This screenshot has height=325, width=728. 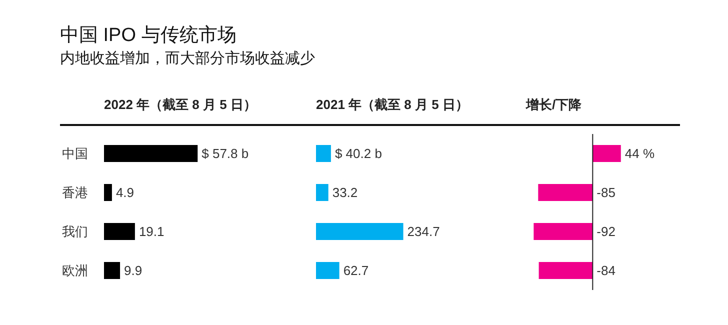 I want to click on y-tick-label: 欧洲, so click(x=75, y=270).